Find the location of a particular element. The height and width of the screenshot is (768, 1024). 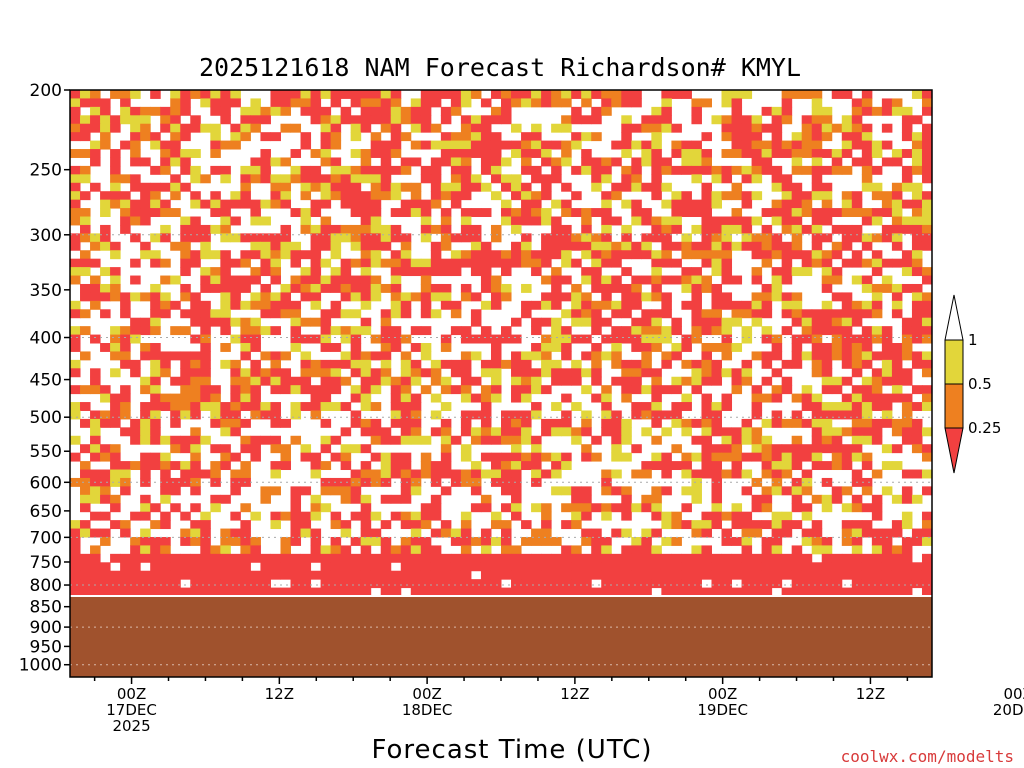

colorbar-label: 0.5 is located at coordinates (980, 384).